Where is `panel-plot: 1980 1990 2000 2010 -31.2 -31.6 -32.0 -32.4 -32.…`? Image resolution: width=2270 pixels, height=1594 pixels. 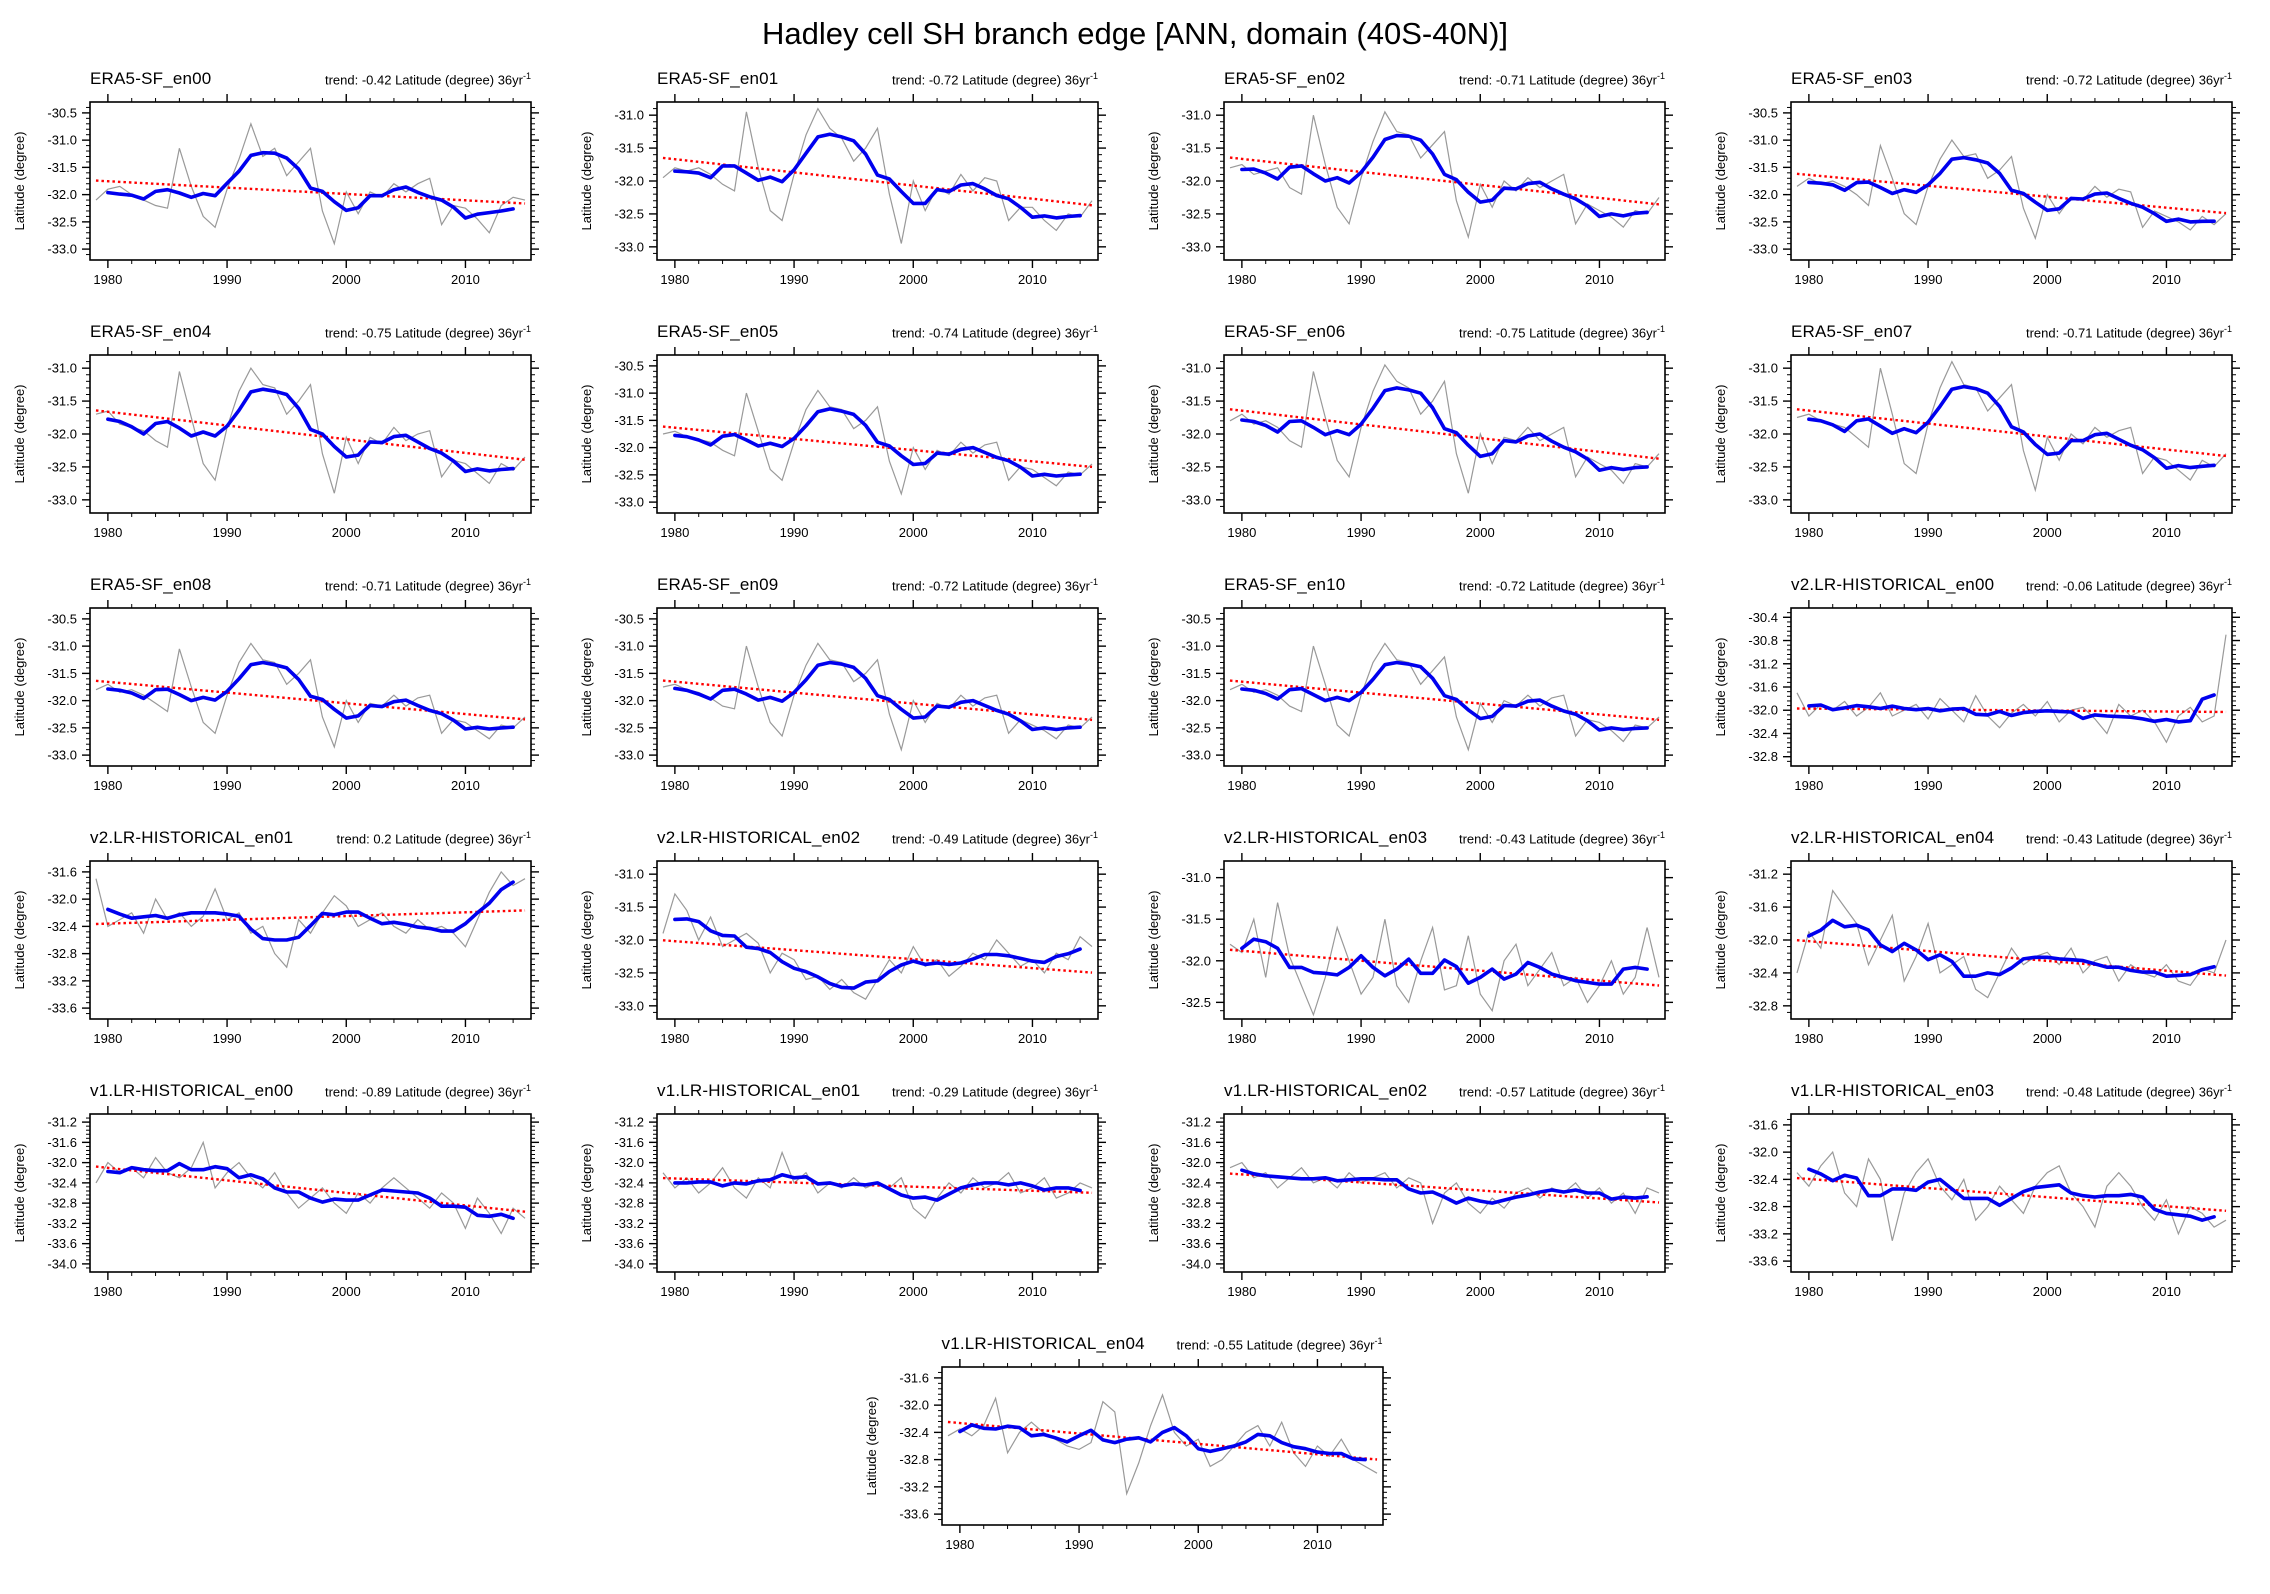
panel-plot: 1980 1990 2000 2010 -31.2 -31.6 -32.0 -32.4 -32.… is located at coordinates (1409, 1202).